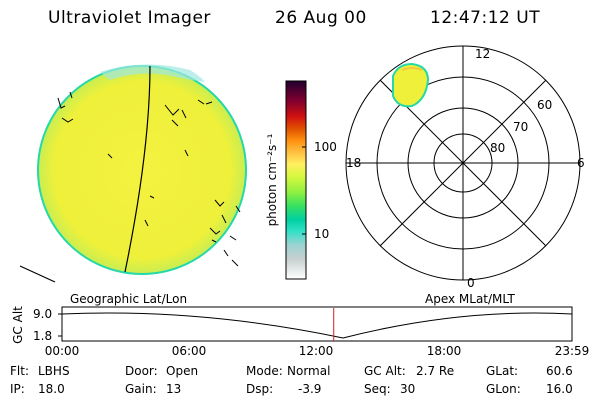 This screenshot has height=400, width=600. What do you see at coordinates (152, 73) in the screenshot?
I see `globe-limb-glow` at bounding box center [152, 73].